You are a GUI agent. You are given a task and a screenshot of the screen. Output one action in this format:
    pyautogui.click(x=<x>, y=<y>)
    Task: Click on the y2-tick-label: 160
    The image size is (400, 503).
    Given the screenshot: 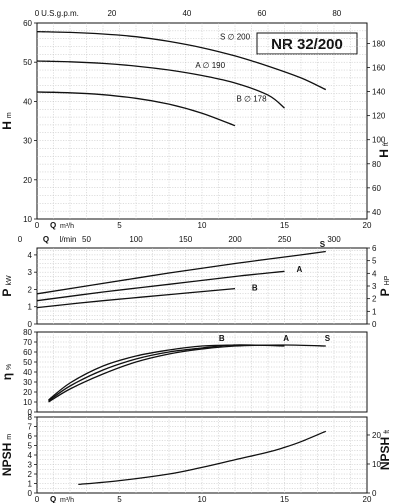 What is the action you would take?
    pyautogui.click(x=379, y=68)
    